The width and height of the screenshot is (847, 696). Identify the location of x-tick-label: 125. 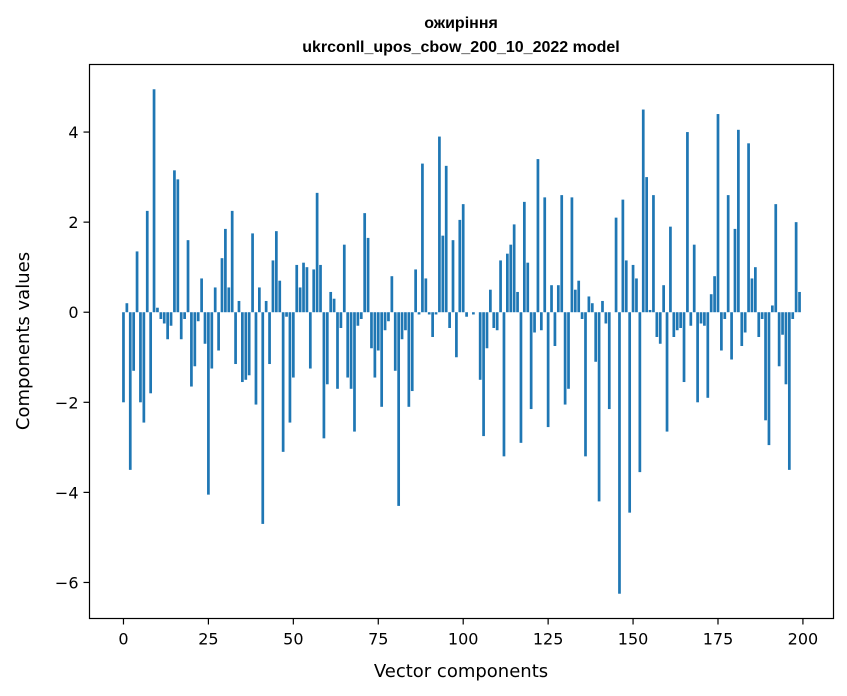
(548, 639).